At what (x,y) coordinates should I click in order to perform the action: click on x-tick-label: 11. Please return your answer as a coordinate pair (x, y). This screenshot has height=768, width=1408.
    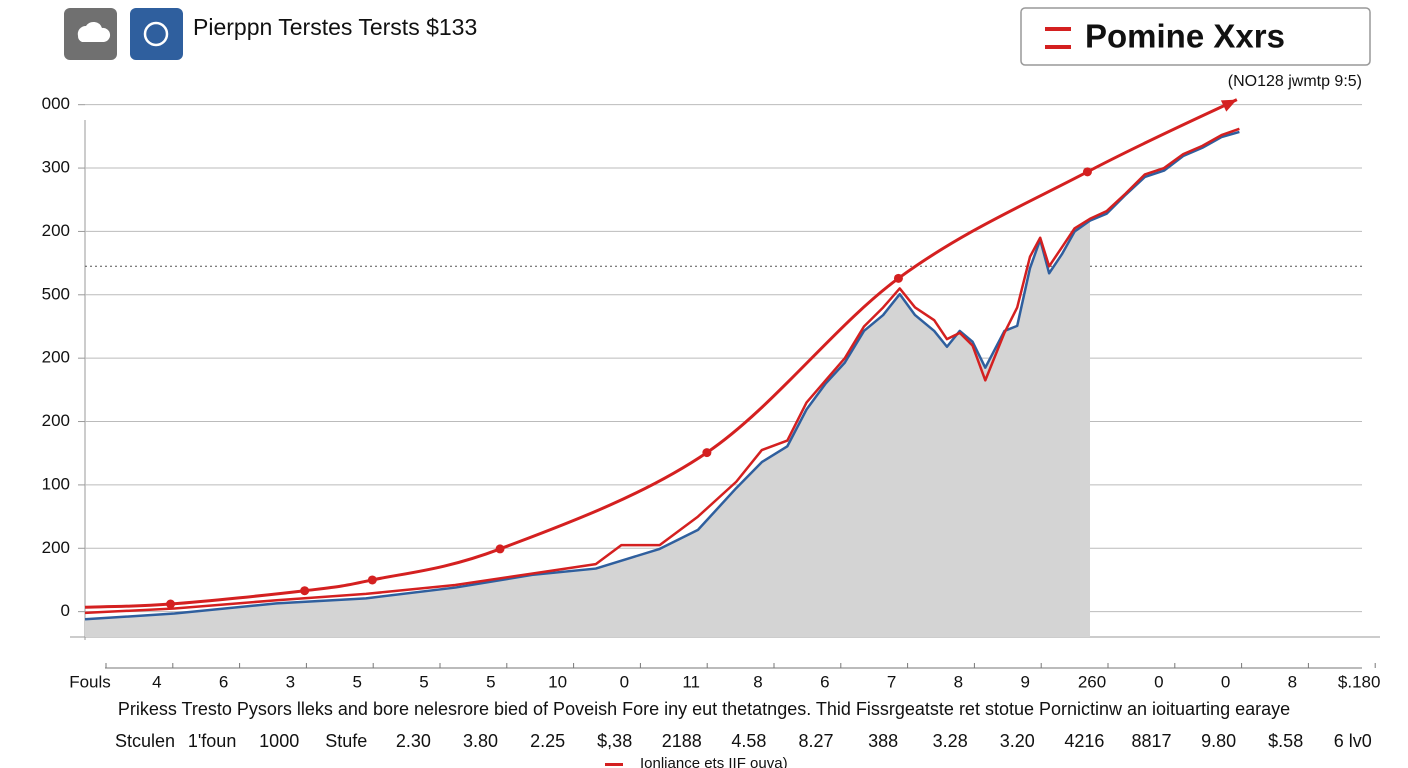
    Looking at the image, I should click on (691, 681).